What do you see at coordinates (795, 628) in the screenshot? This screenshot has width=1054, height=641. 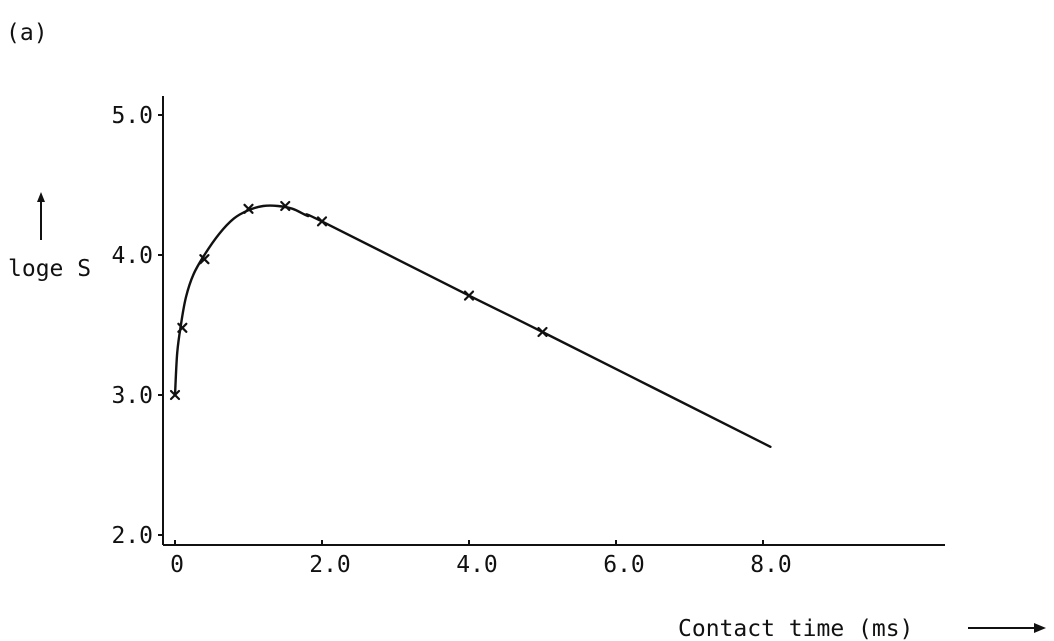 I see `x-axis-label: Contact time (ms)` at bounding box center [795, 628].